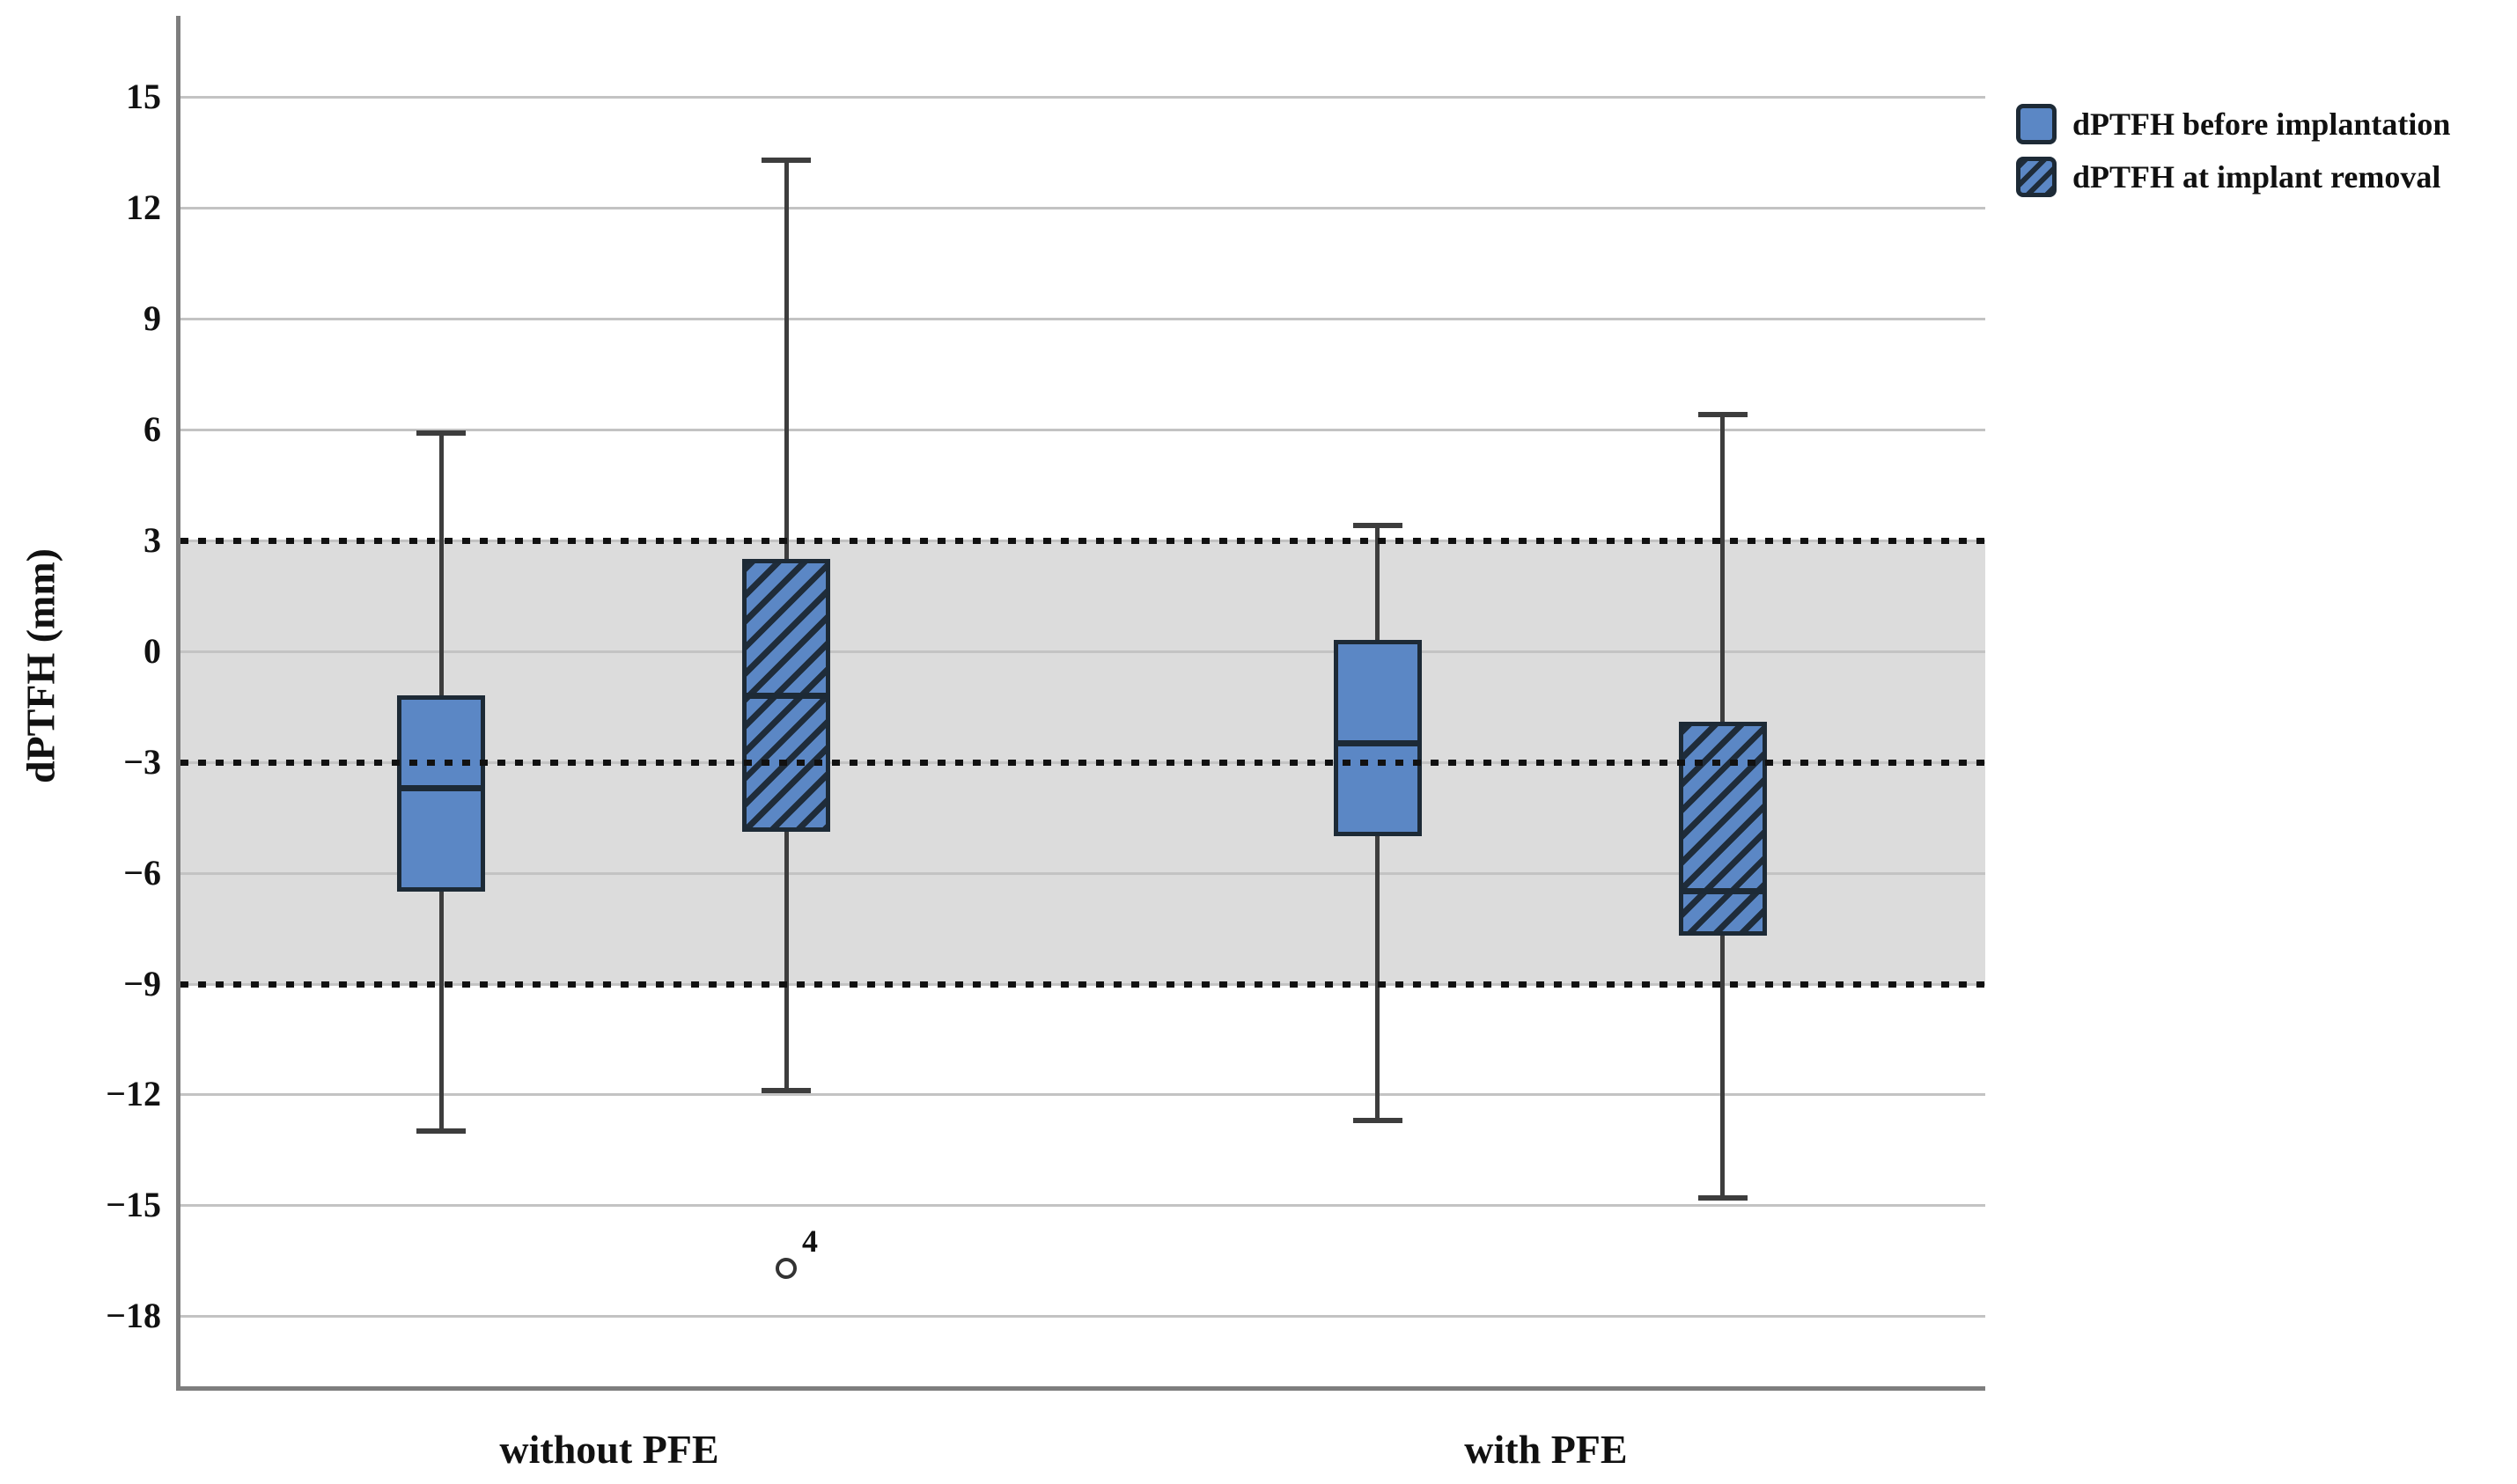  Describe the element at coordinates (152, 318) in the screenshot. I see `y-tick-label: 9` at that location.